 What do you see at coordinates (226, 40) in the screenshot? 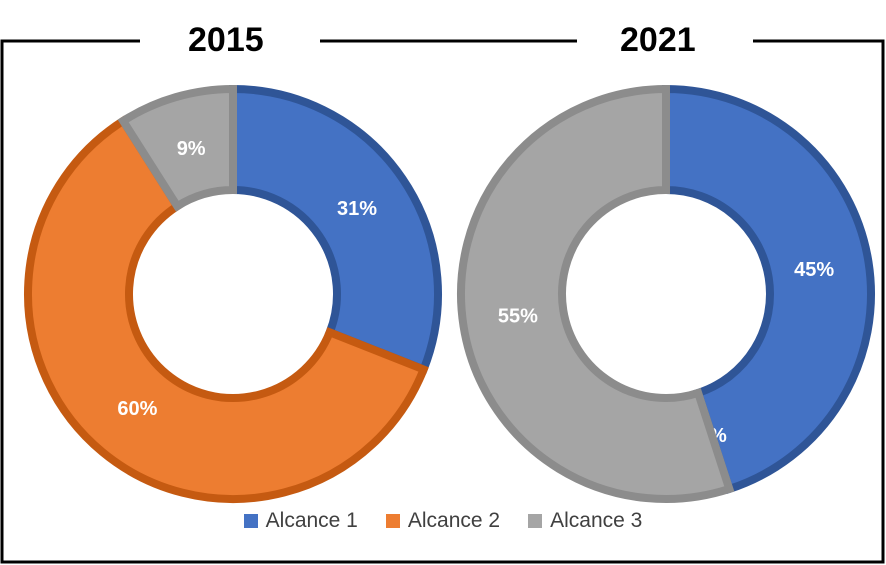
I see `chart-title-2015: 2015` at bounding box center [226, 40].